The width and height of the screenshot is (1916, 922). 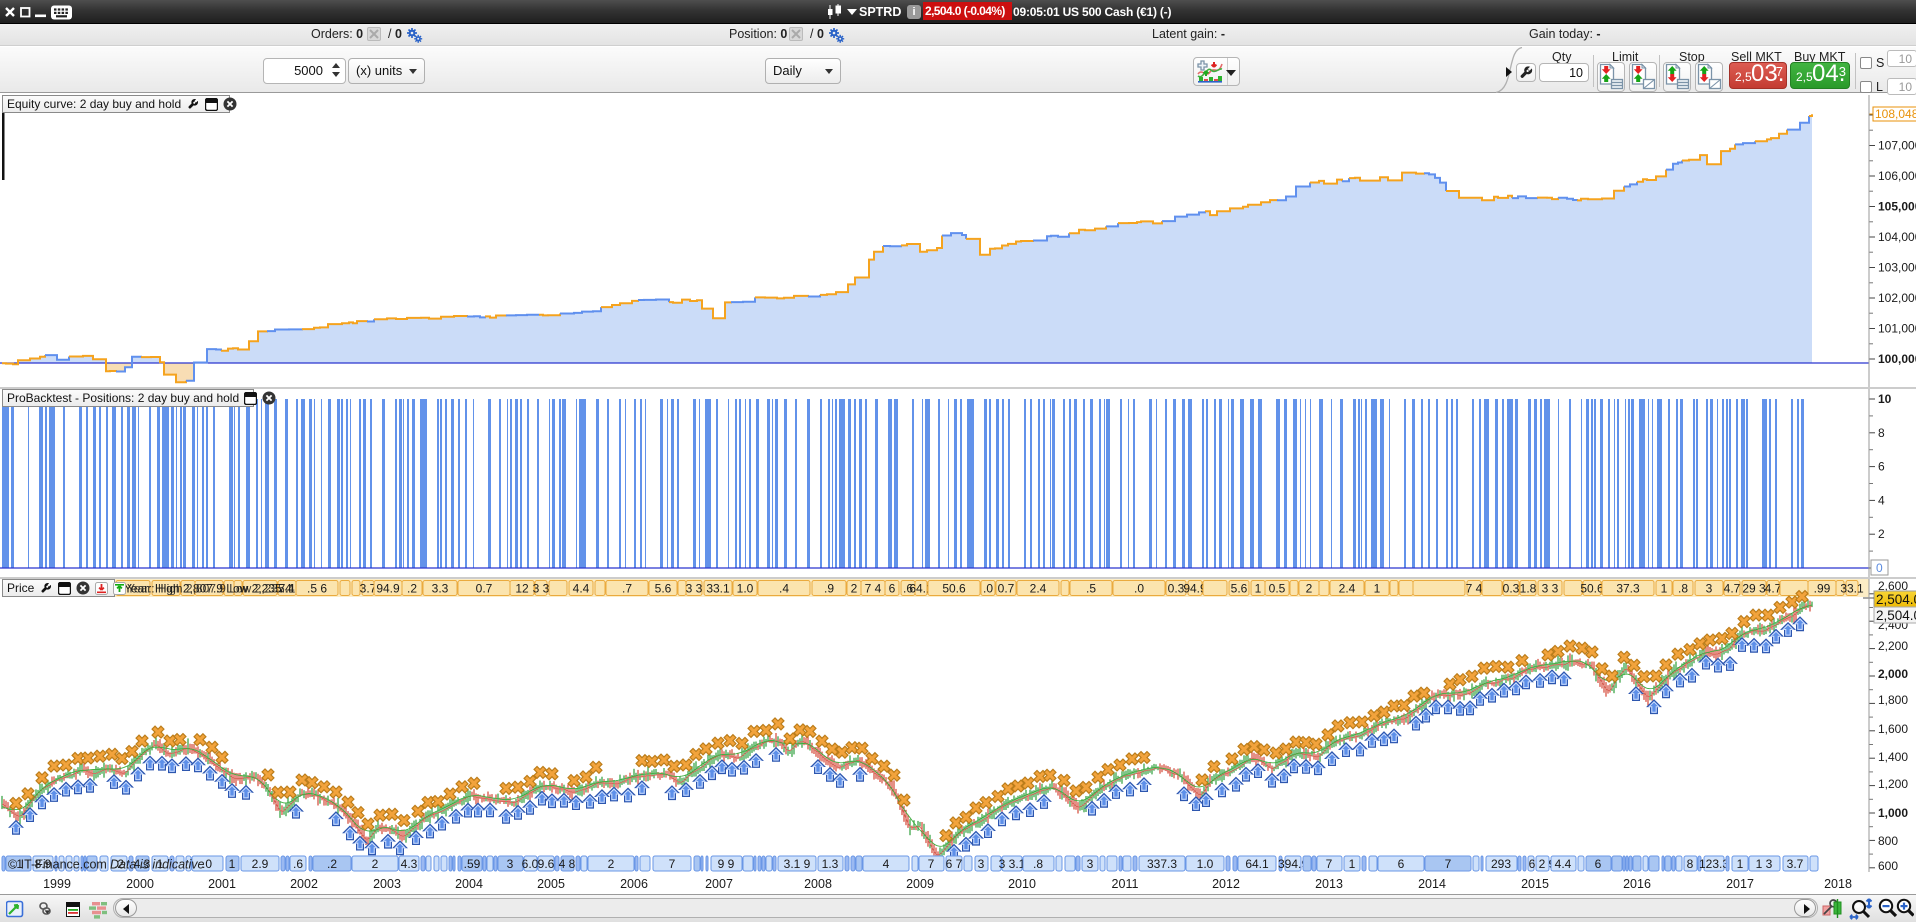 I want to click on svg-text: 1,400, so click(x=1893, y=757).